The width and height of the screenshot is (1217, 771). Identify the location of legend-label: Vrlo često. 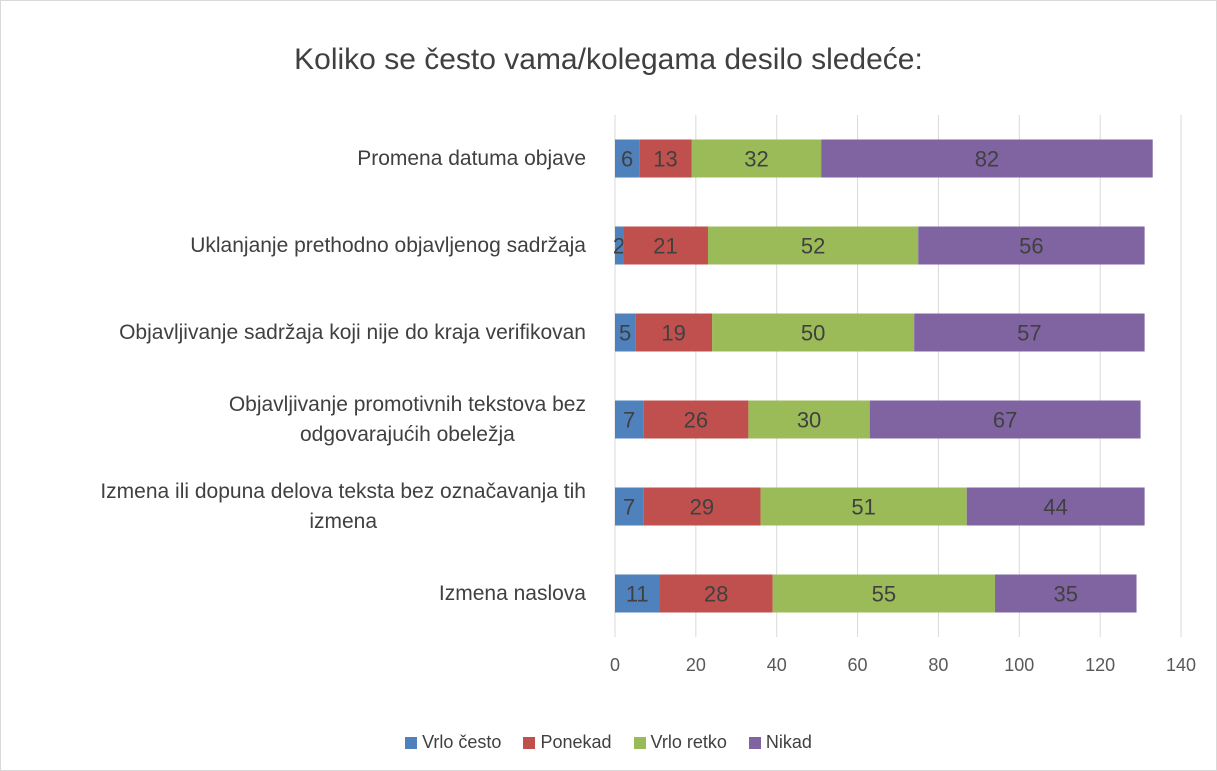
(462, 742).